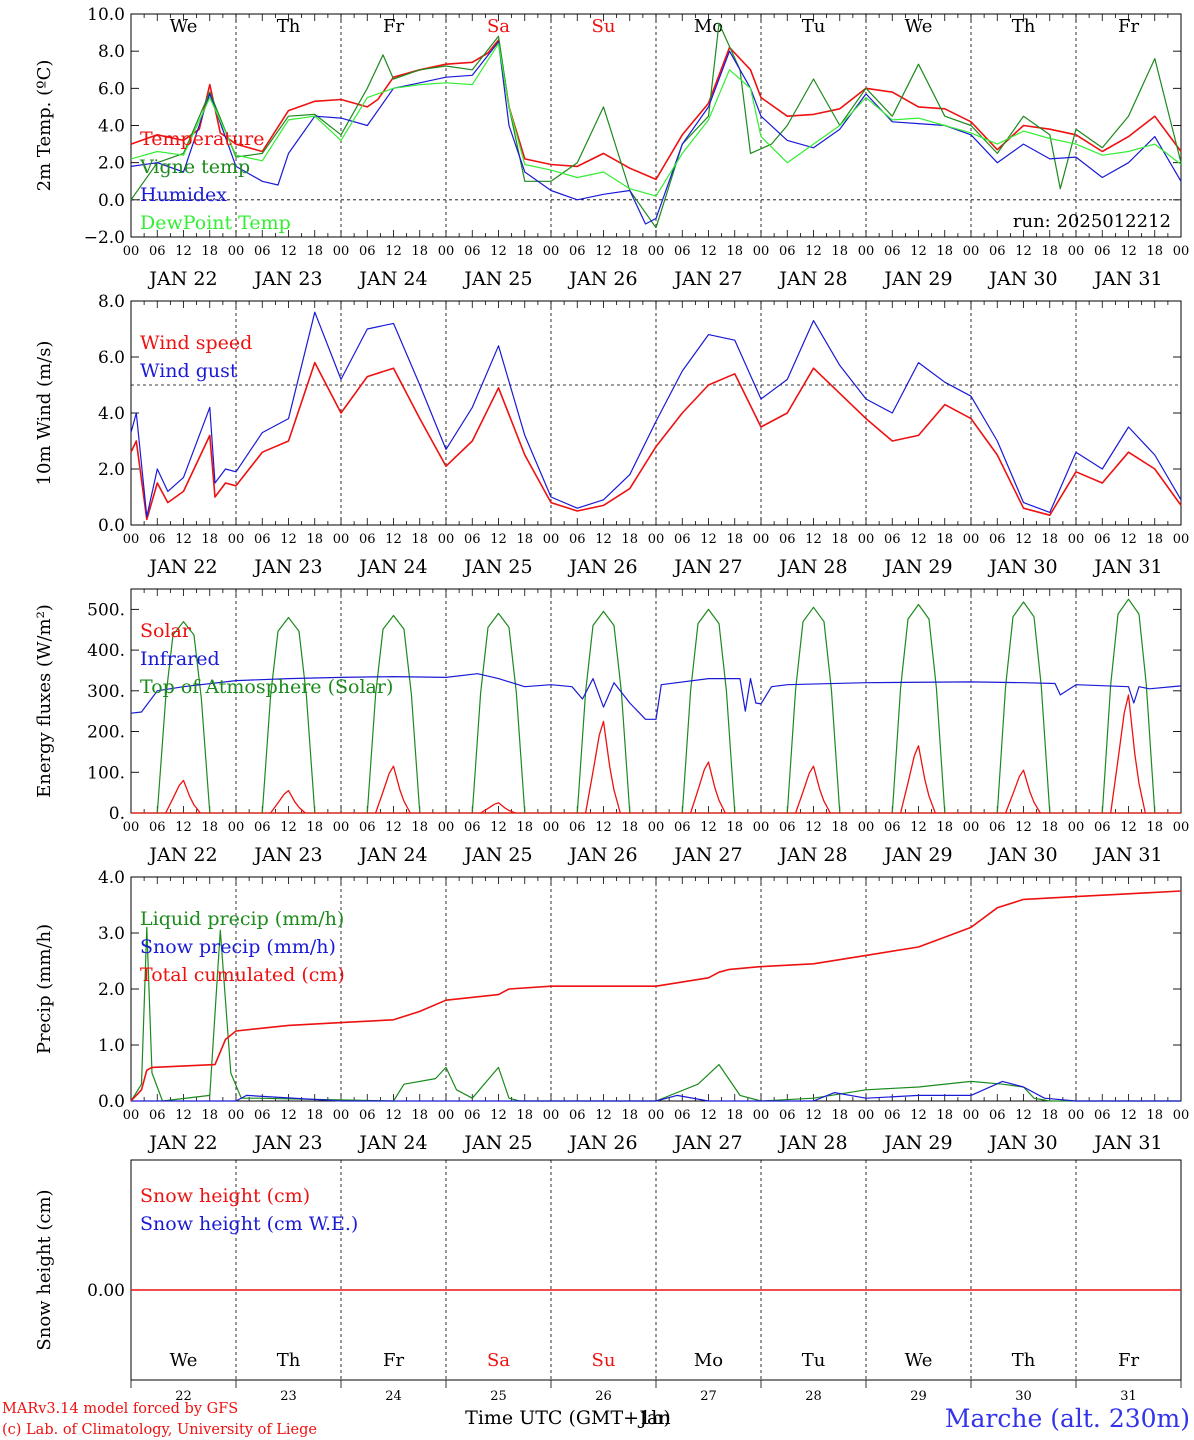 The width and height of the screenshot is (1194, 1440). What do you see at coordinates (111, 990) in the screenshot?
I see `y-tick-label: 2.0` at bounding box center [111, 990].